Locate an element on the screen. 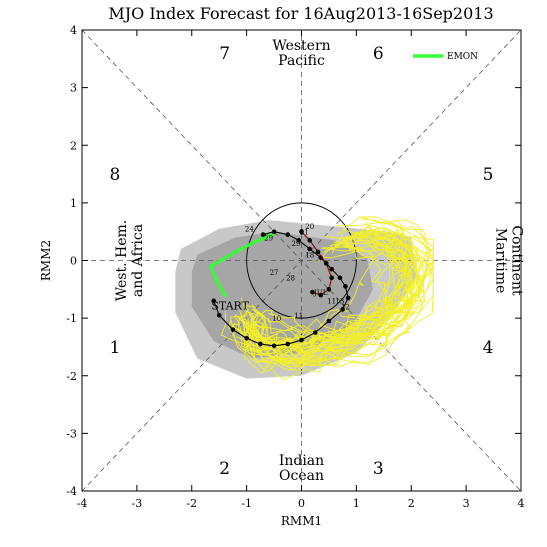  x-tick-label: 3 is located at coordinates (466, 503).